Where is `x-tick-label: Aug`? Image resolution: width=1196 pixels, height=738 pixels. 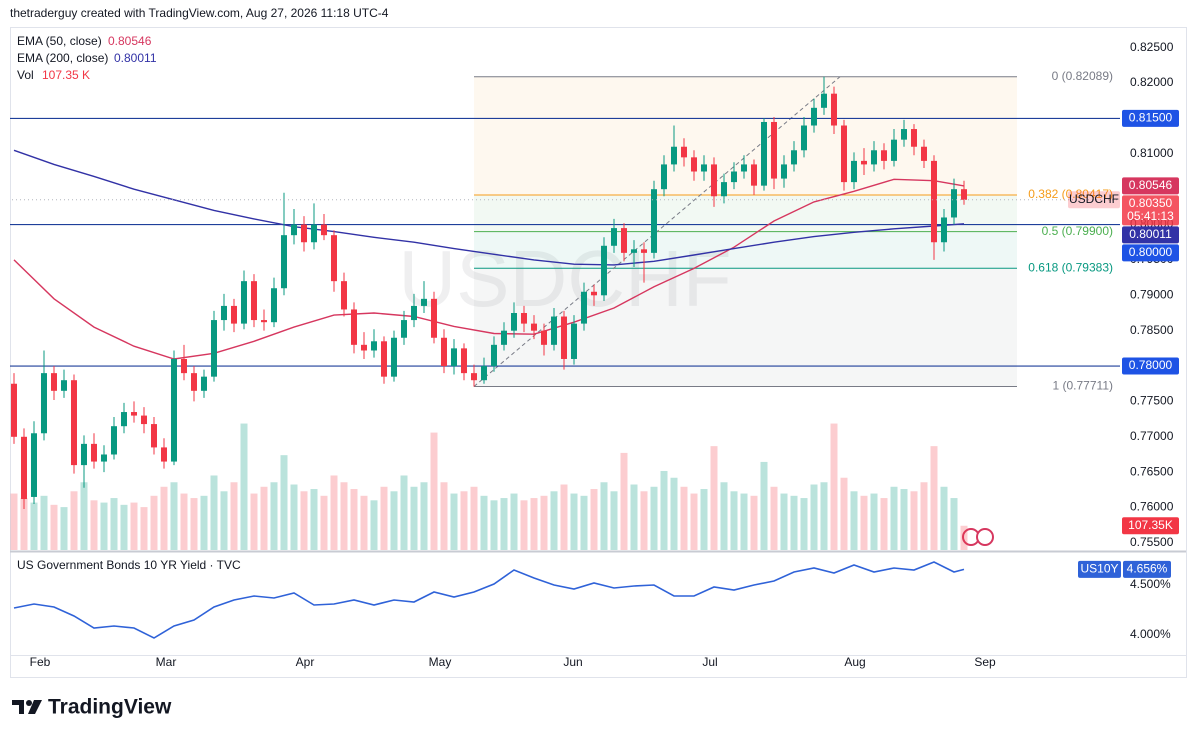
x-tick-label: Aug is located at coordinates (854, 662).